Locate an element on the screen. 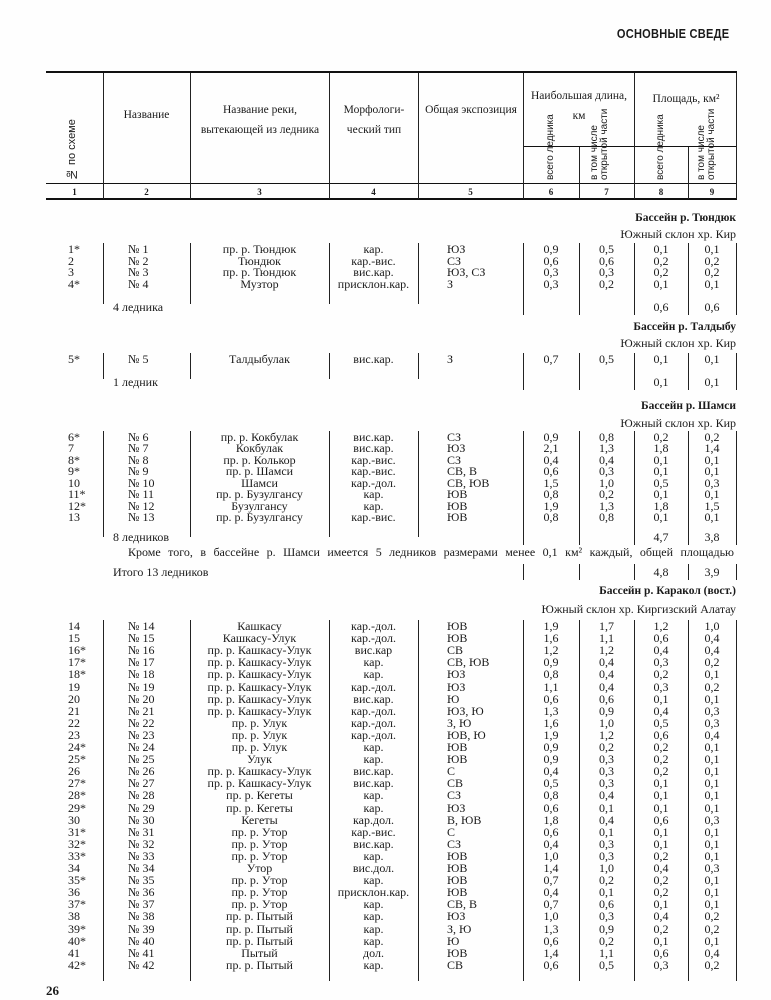  glacier-name: № 1 is located at coordinates (138, 249).